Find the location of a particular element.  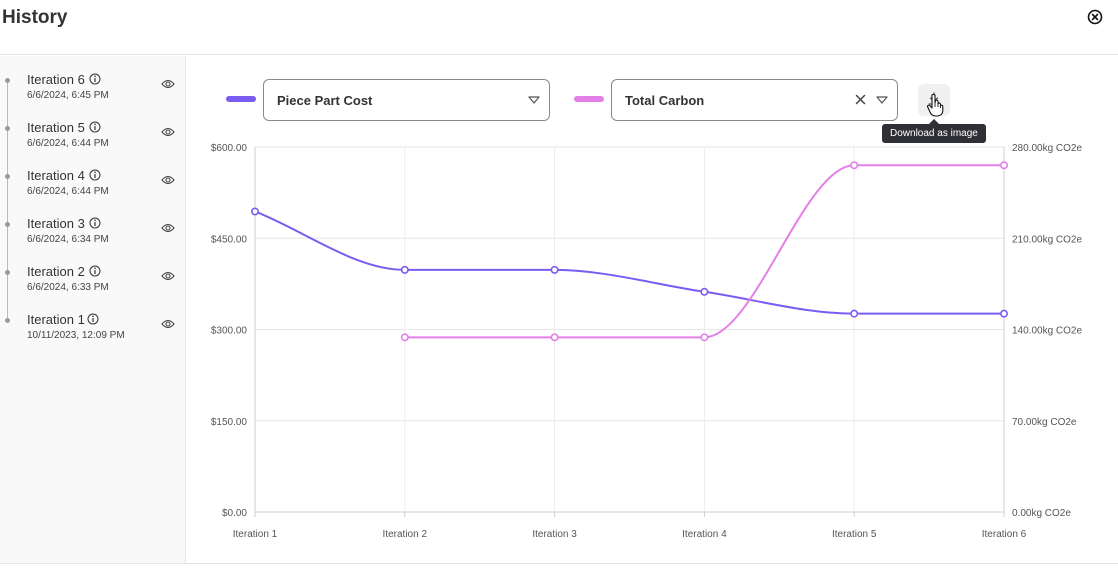

clear-x-icon is located at coordinates (860, 99).